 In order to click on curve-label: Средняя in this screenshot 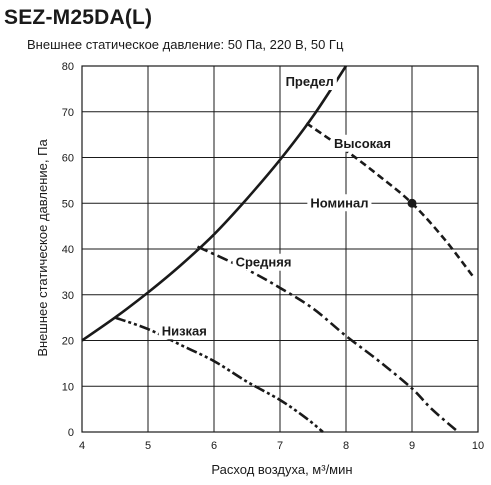, I will do `click(264, 262)`.